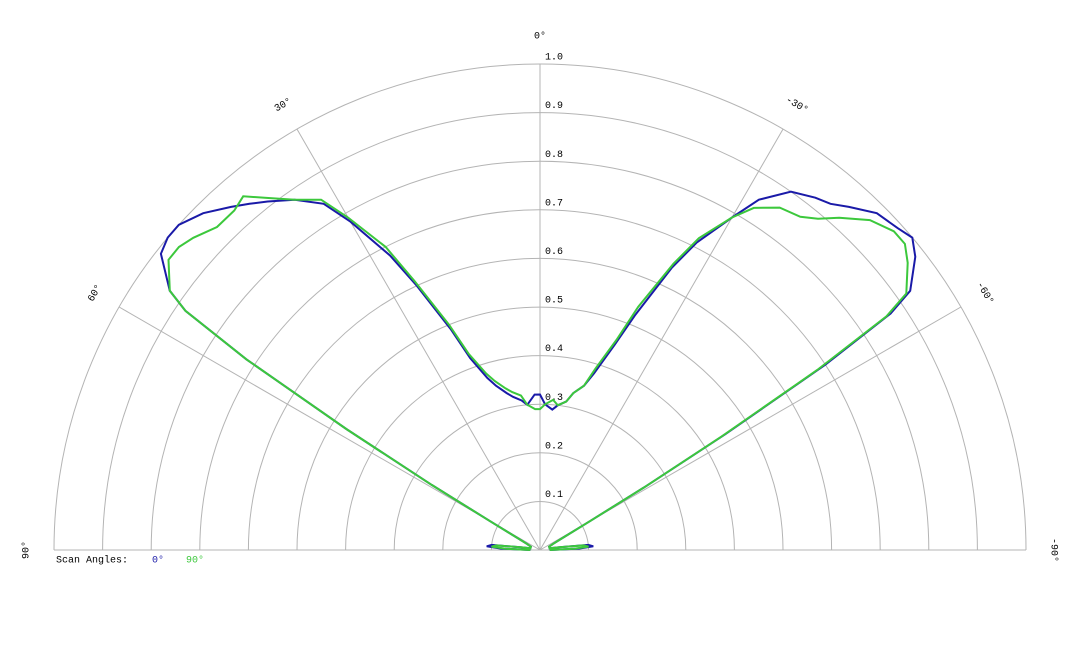 This screenshot has height=648, width=1080. What do you see at coordinates (554, 446) in the screenshot?
I see `r-tick-label: 0.2` at bounding box center [554, 446].